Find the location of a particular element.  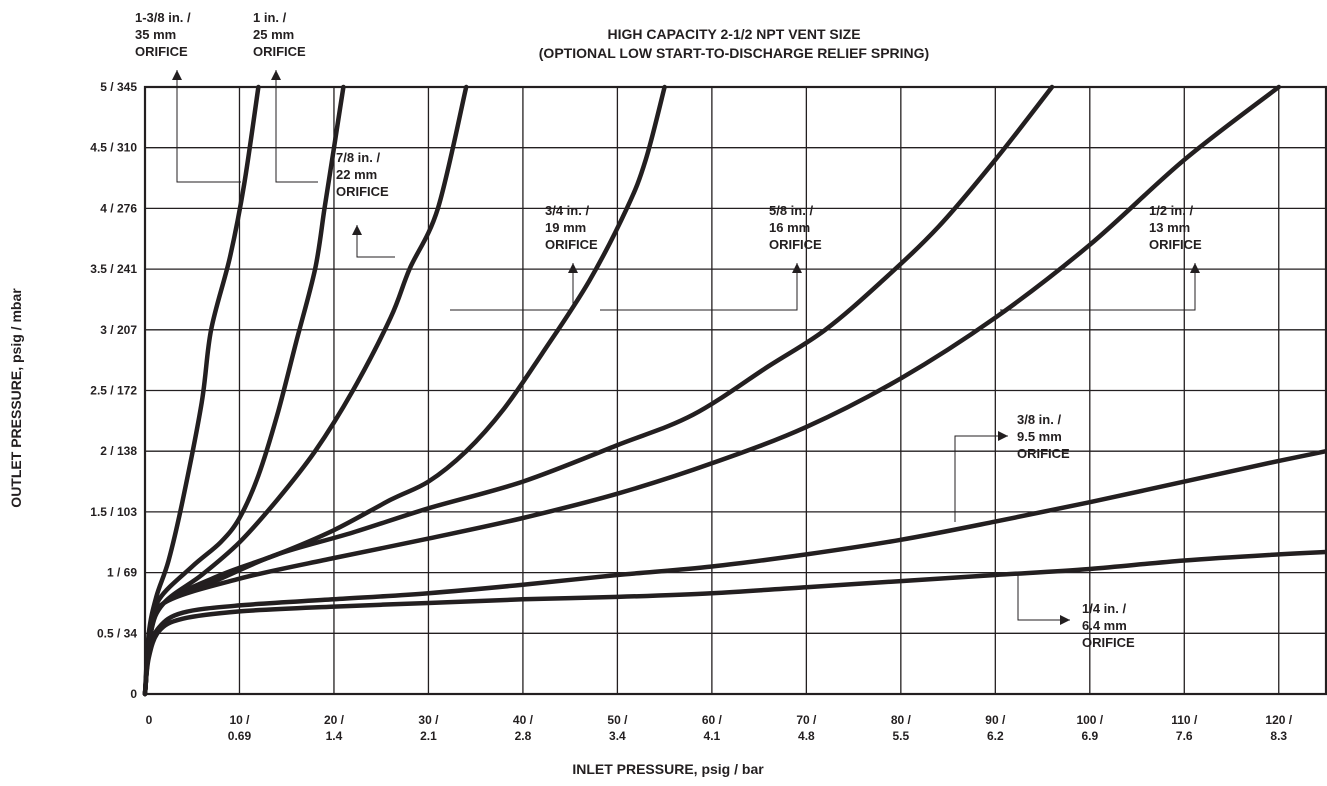

x-tick-label: 120 / is located at coordinates (1278, 720).